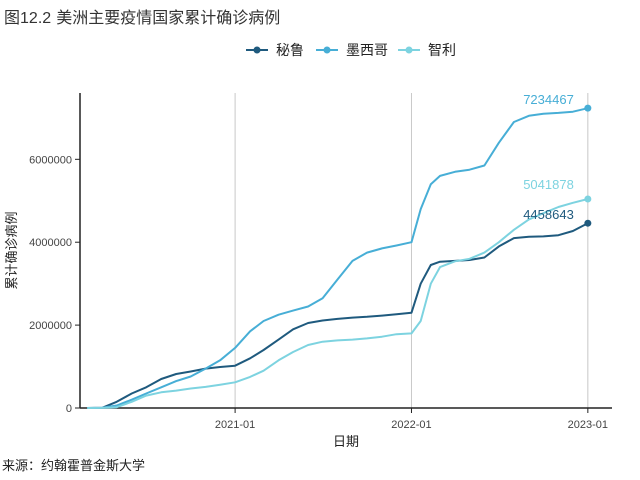  What do you see at coordinates (548, 157) in the screenshot?
I see `end-labels: 4458643 7234467 5041878` at bounding box center [548, 157].